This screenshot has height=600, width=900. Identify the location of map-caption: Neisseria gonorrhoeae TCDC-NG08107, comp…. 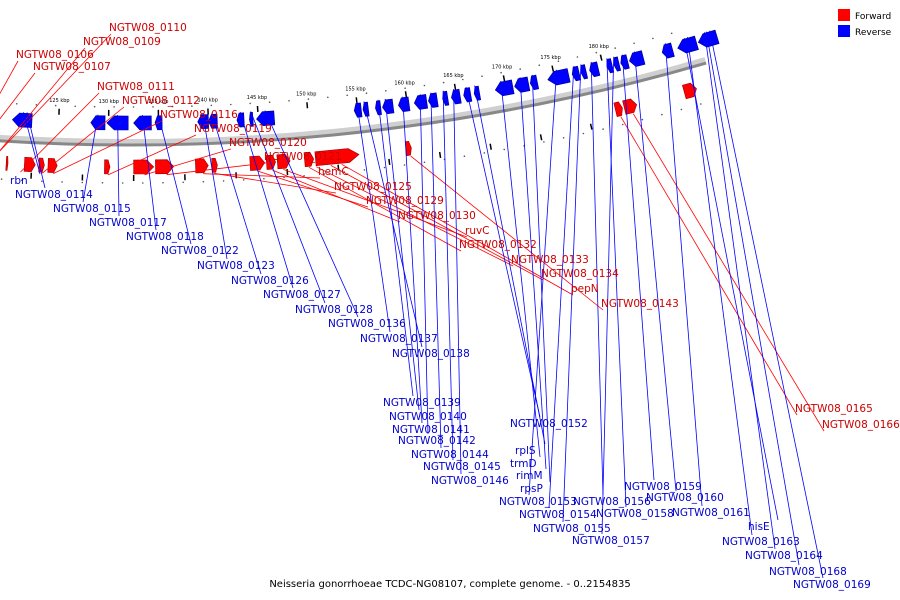
(449, 584).